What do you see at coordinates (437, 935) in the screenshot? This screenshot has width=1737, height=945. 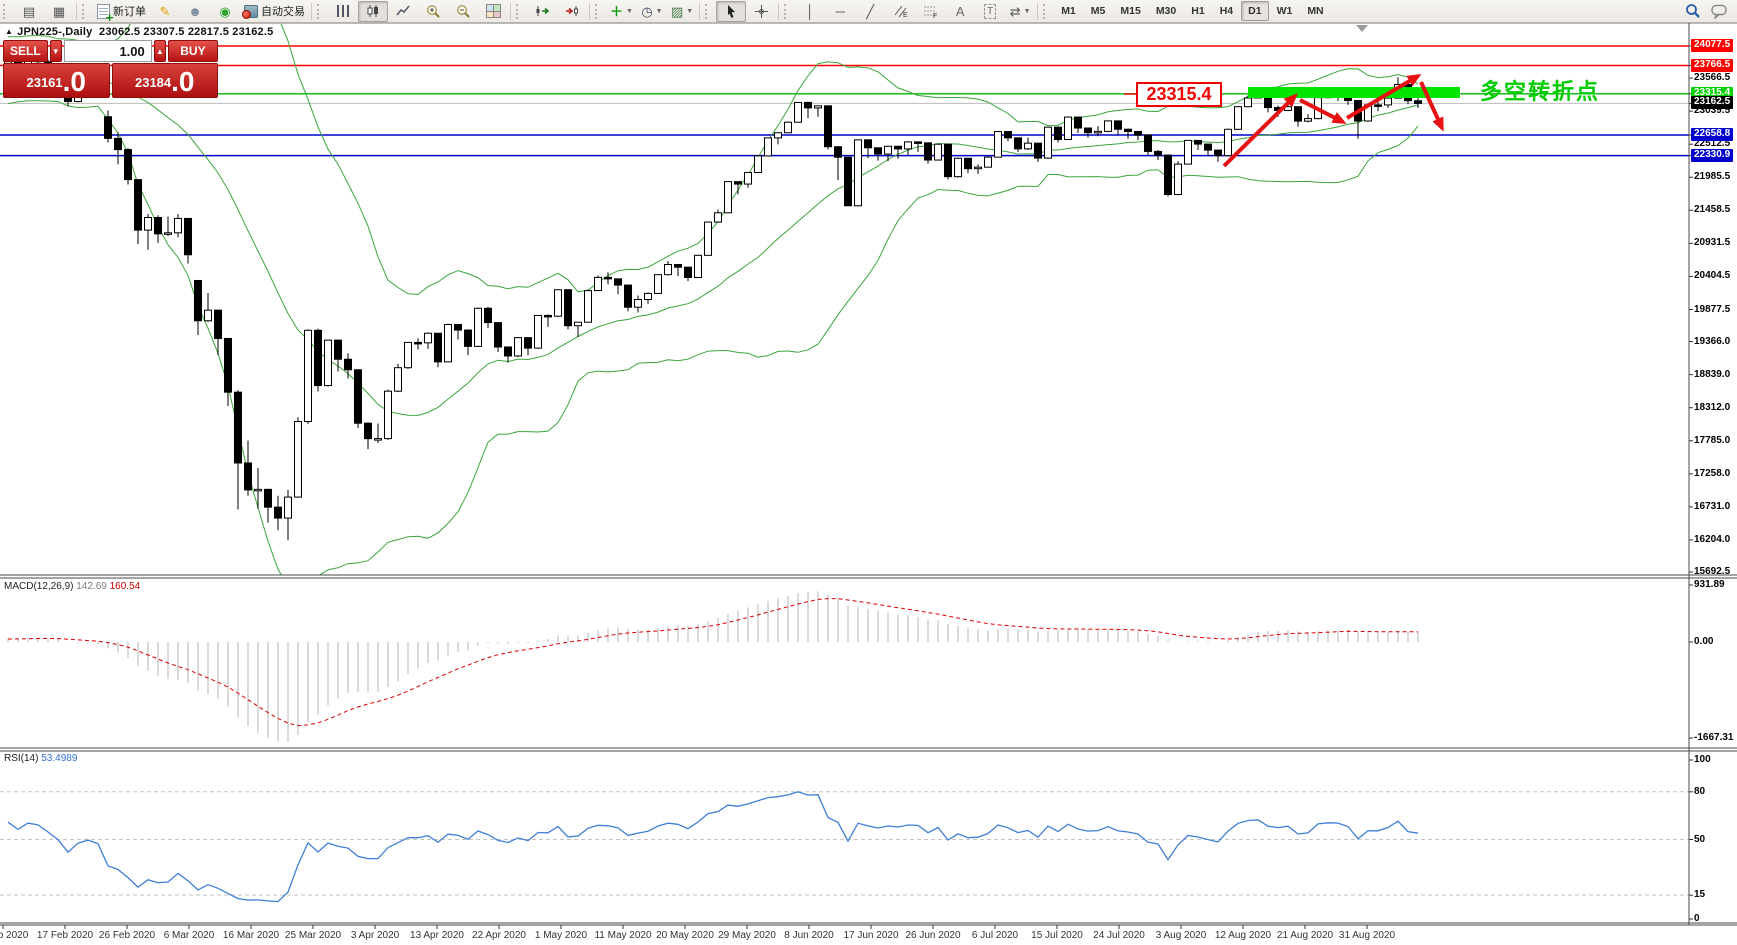 I see `date-label: 13 Apr 2020` at bounding box center [437, 935].